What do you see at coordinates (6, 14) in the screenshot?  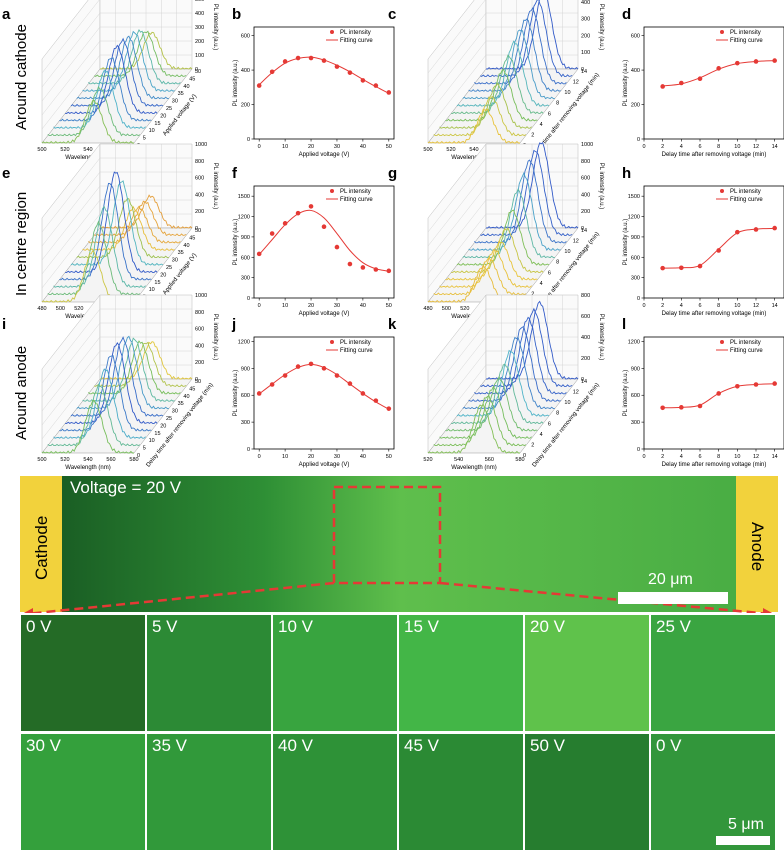 I see `panel-label-a: a` at bounding box center [6, 14].